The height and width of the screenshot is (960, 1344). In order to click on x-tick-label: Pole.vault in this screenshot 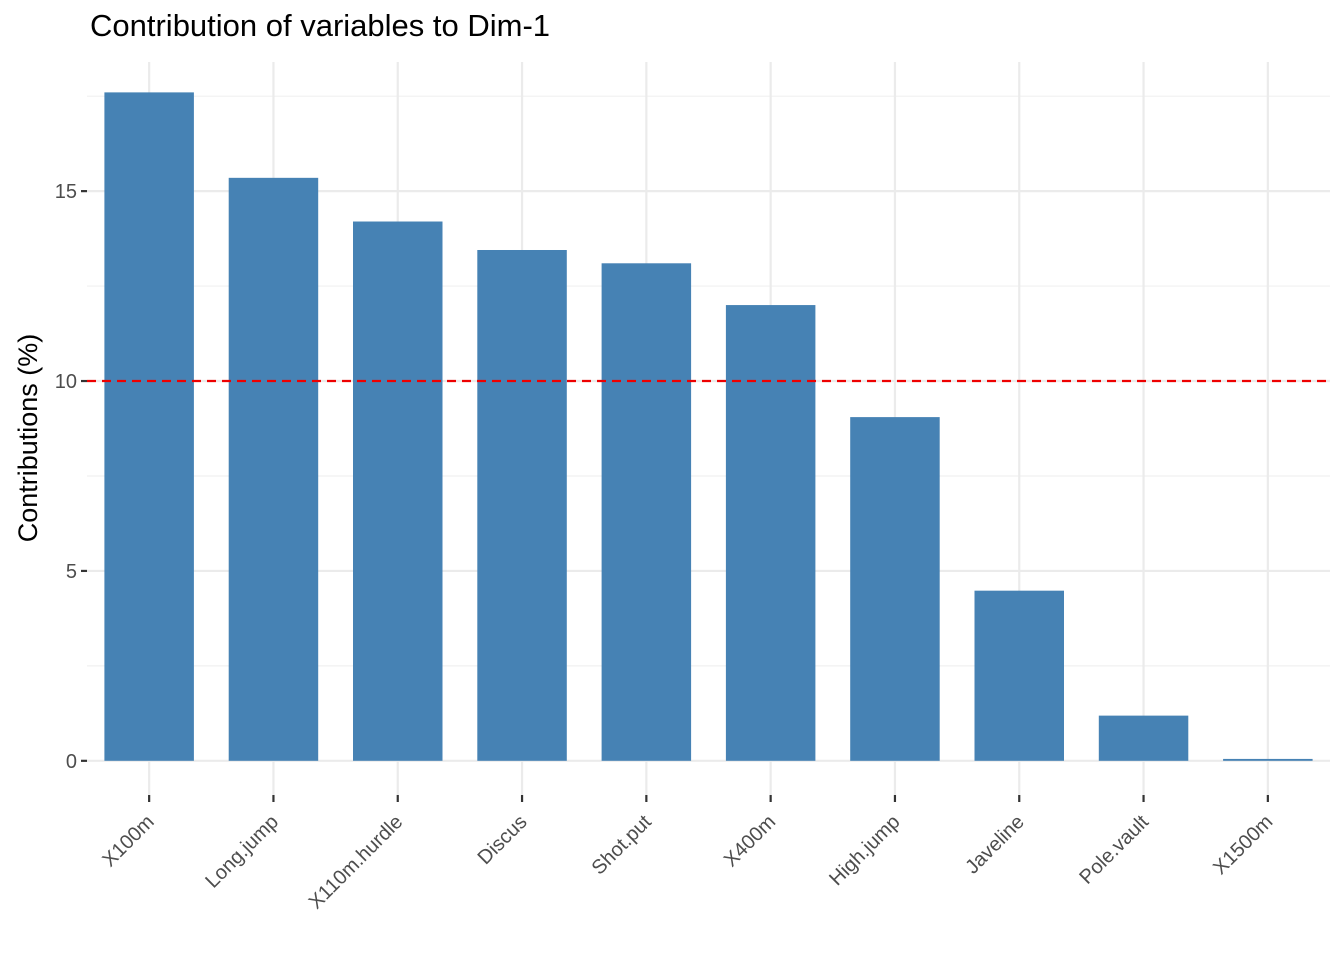, I will do `click(1114, 850)`.